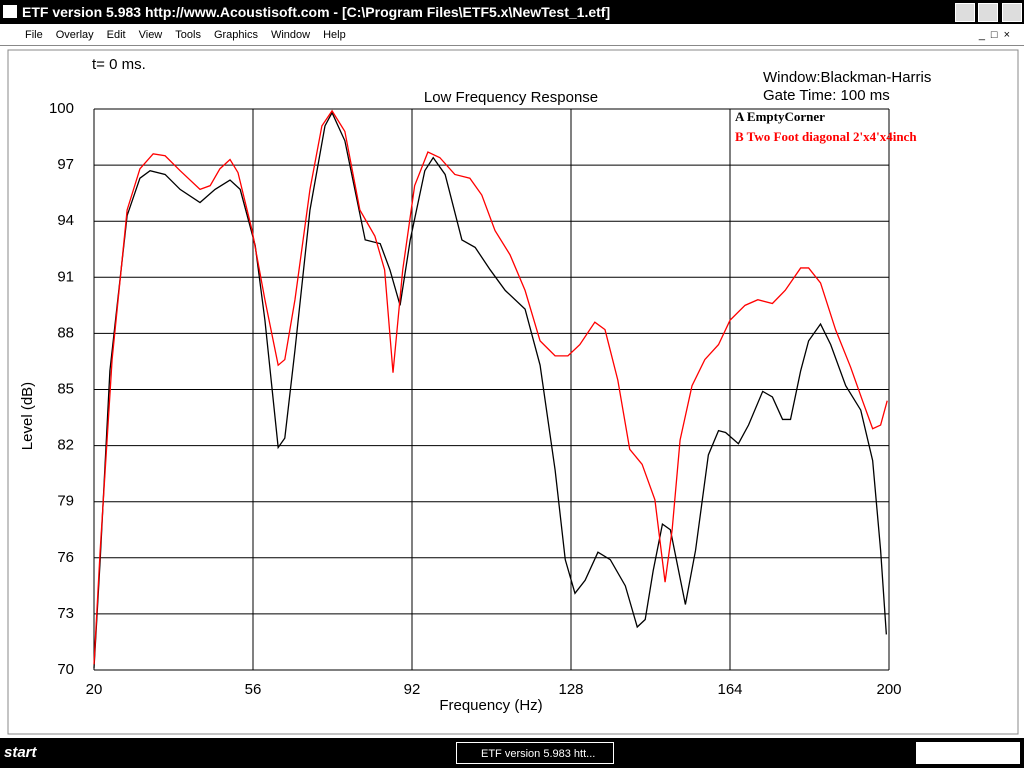  I want to click on y-tick-label: 97, so click(65, 164).